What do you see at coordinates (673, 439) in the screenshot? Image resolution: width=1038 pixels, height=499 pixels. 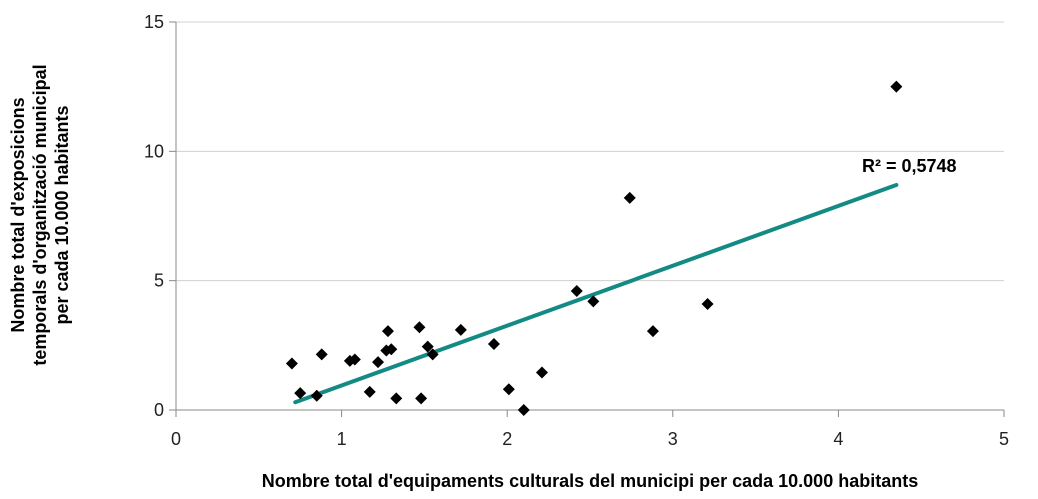 I see `x-tick-label-3: 3` at bounding box center [673, 439].